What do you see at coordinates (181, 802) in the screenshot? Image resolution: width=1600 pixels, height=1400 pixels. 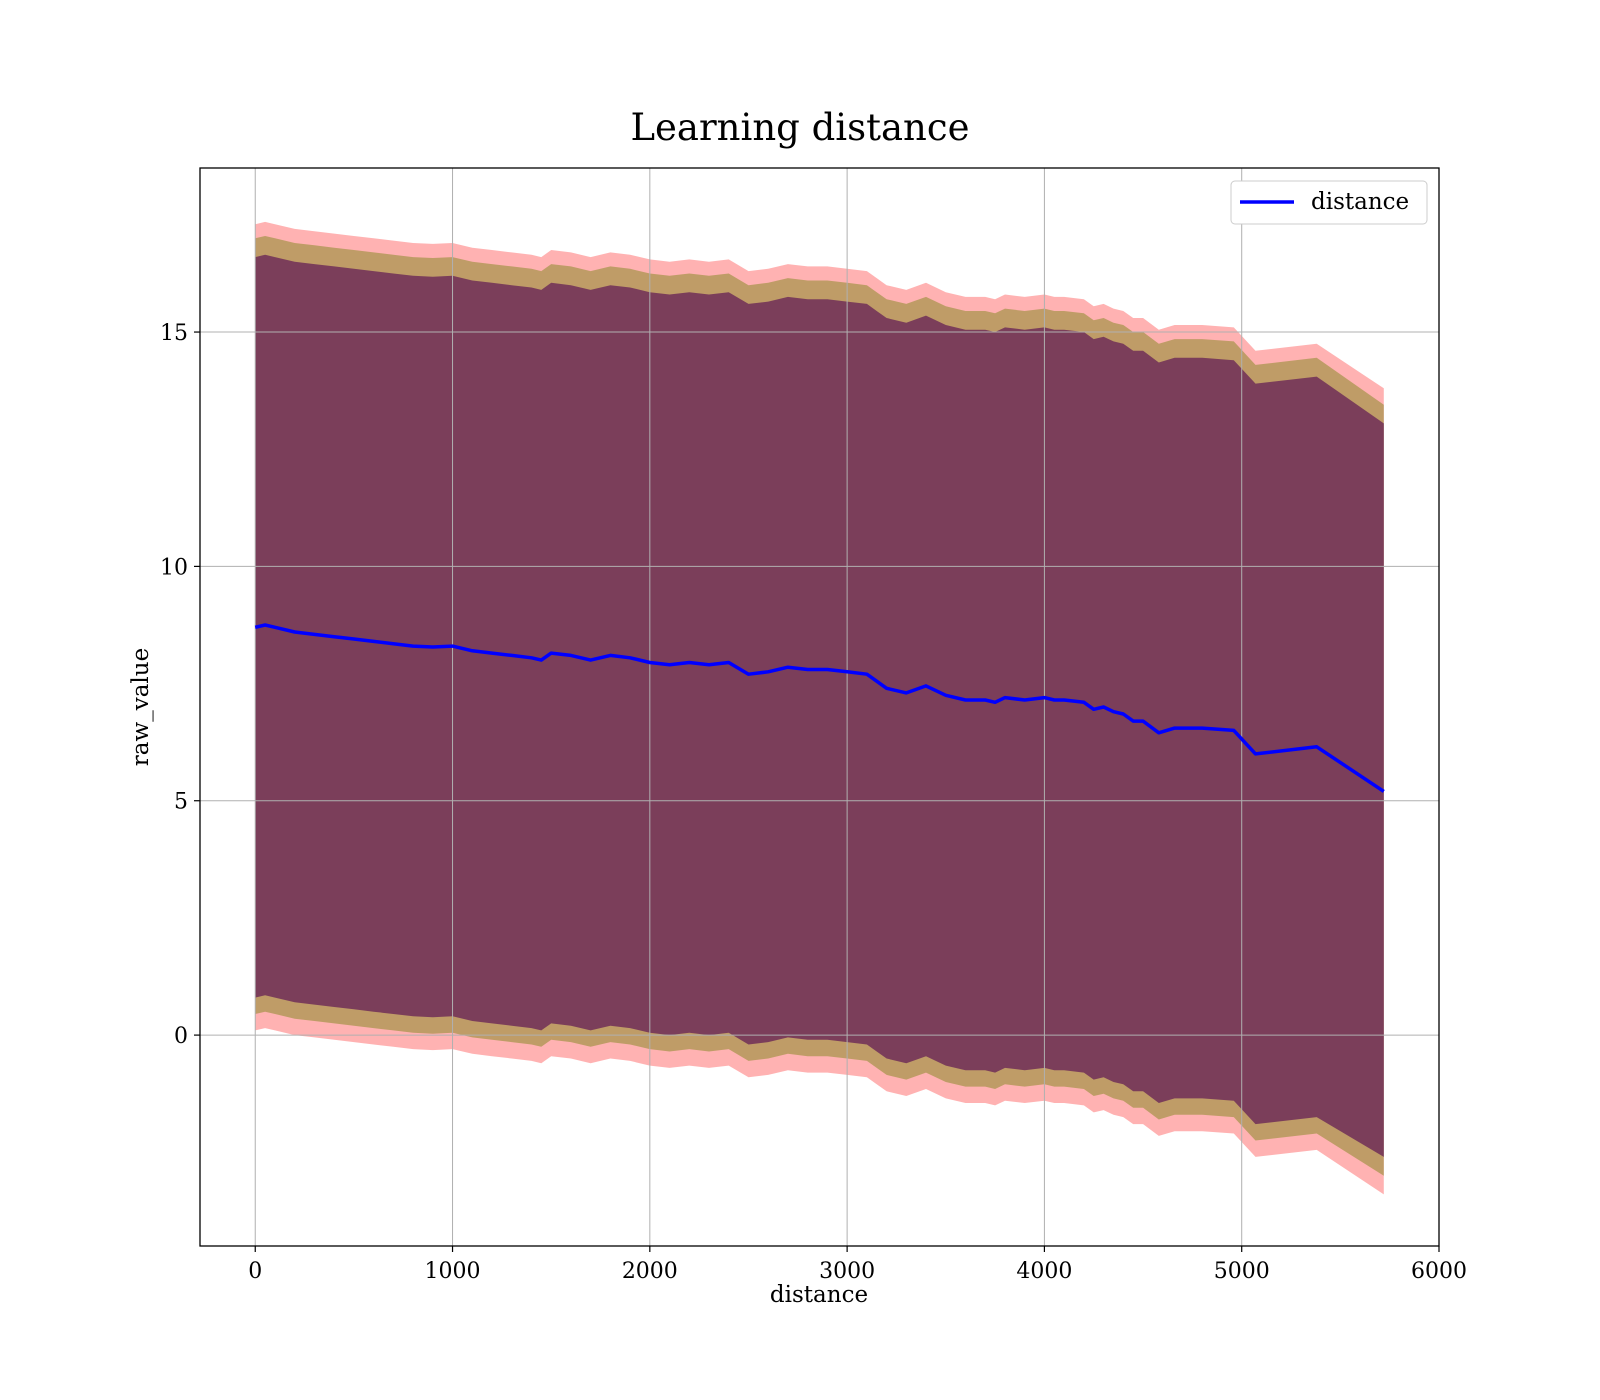 I see `y-tick-label: 5` at bounding box center [181, 802].